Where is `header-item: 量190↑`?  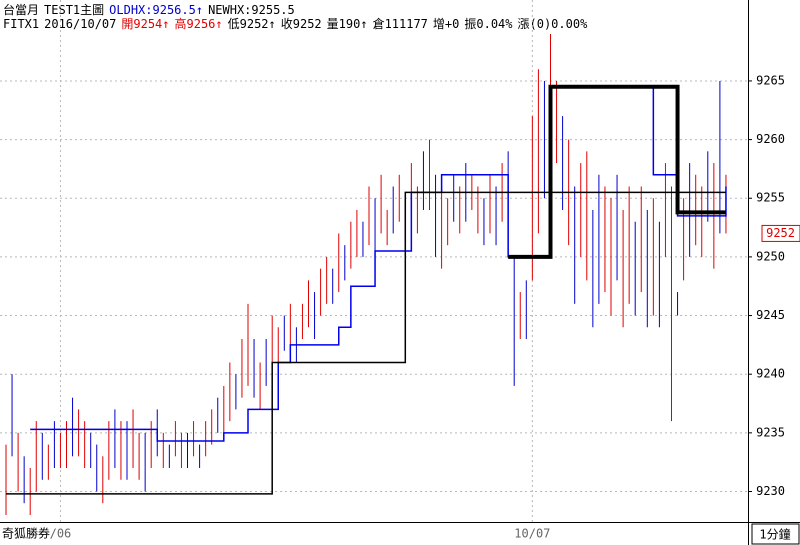 header-item: 量190↑ is located at coordinates (347, 24).